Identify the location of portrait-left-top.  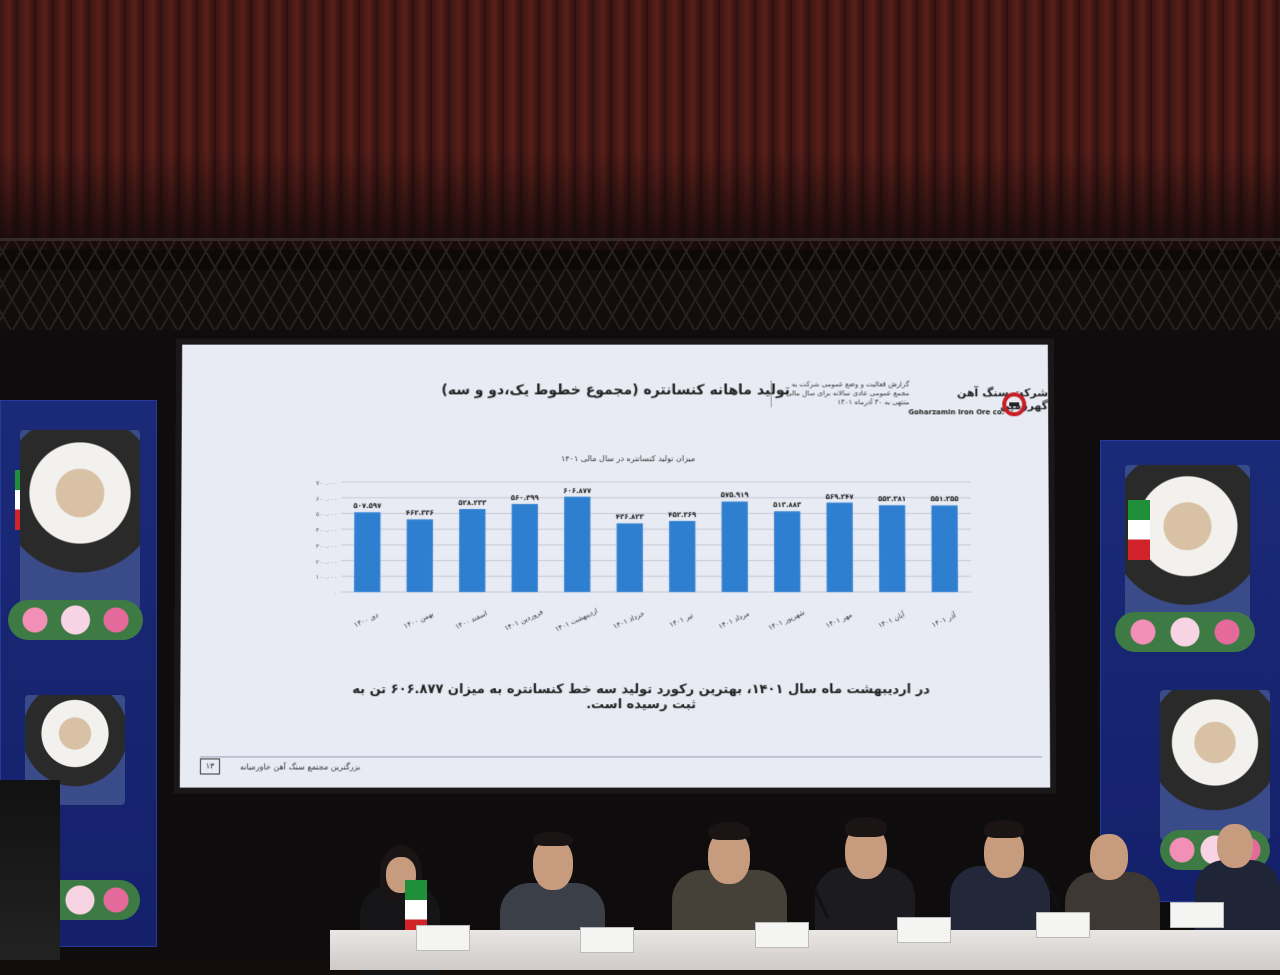
(80, 520).